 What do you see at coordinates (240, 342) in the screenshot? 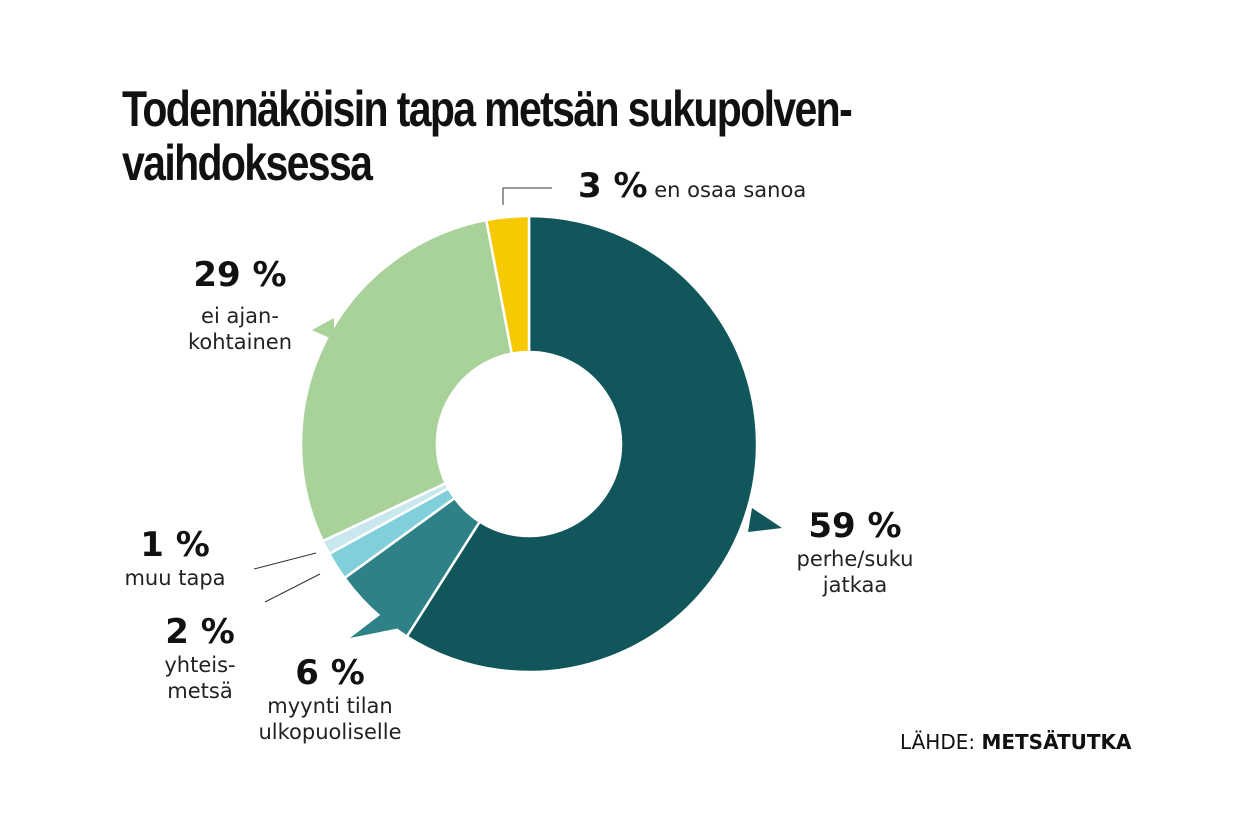
I see `label-line: kohtainen` at bounding box center [240, 342].